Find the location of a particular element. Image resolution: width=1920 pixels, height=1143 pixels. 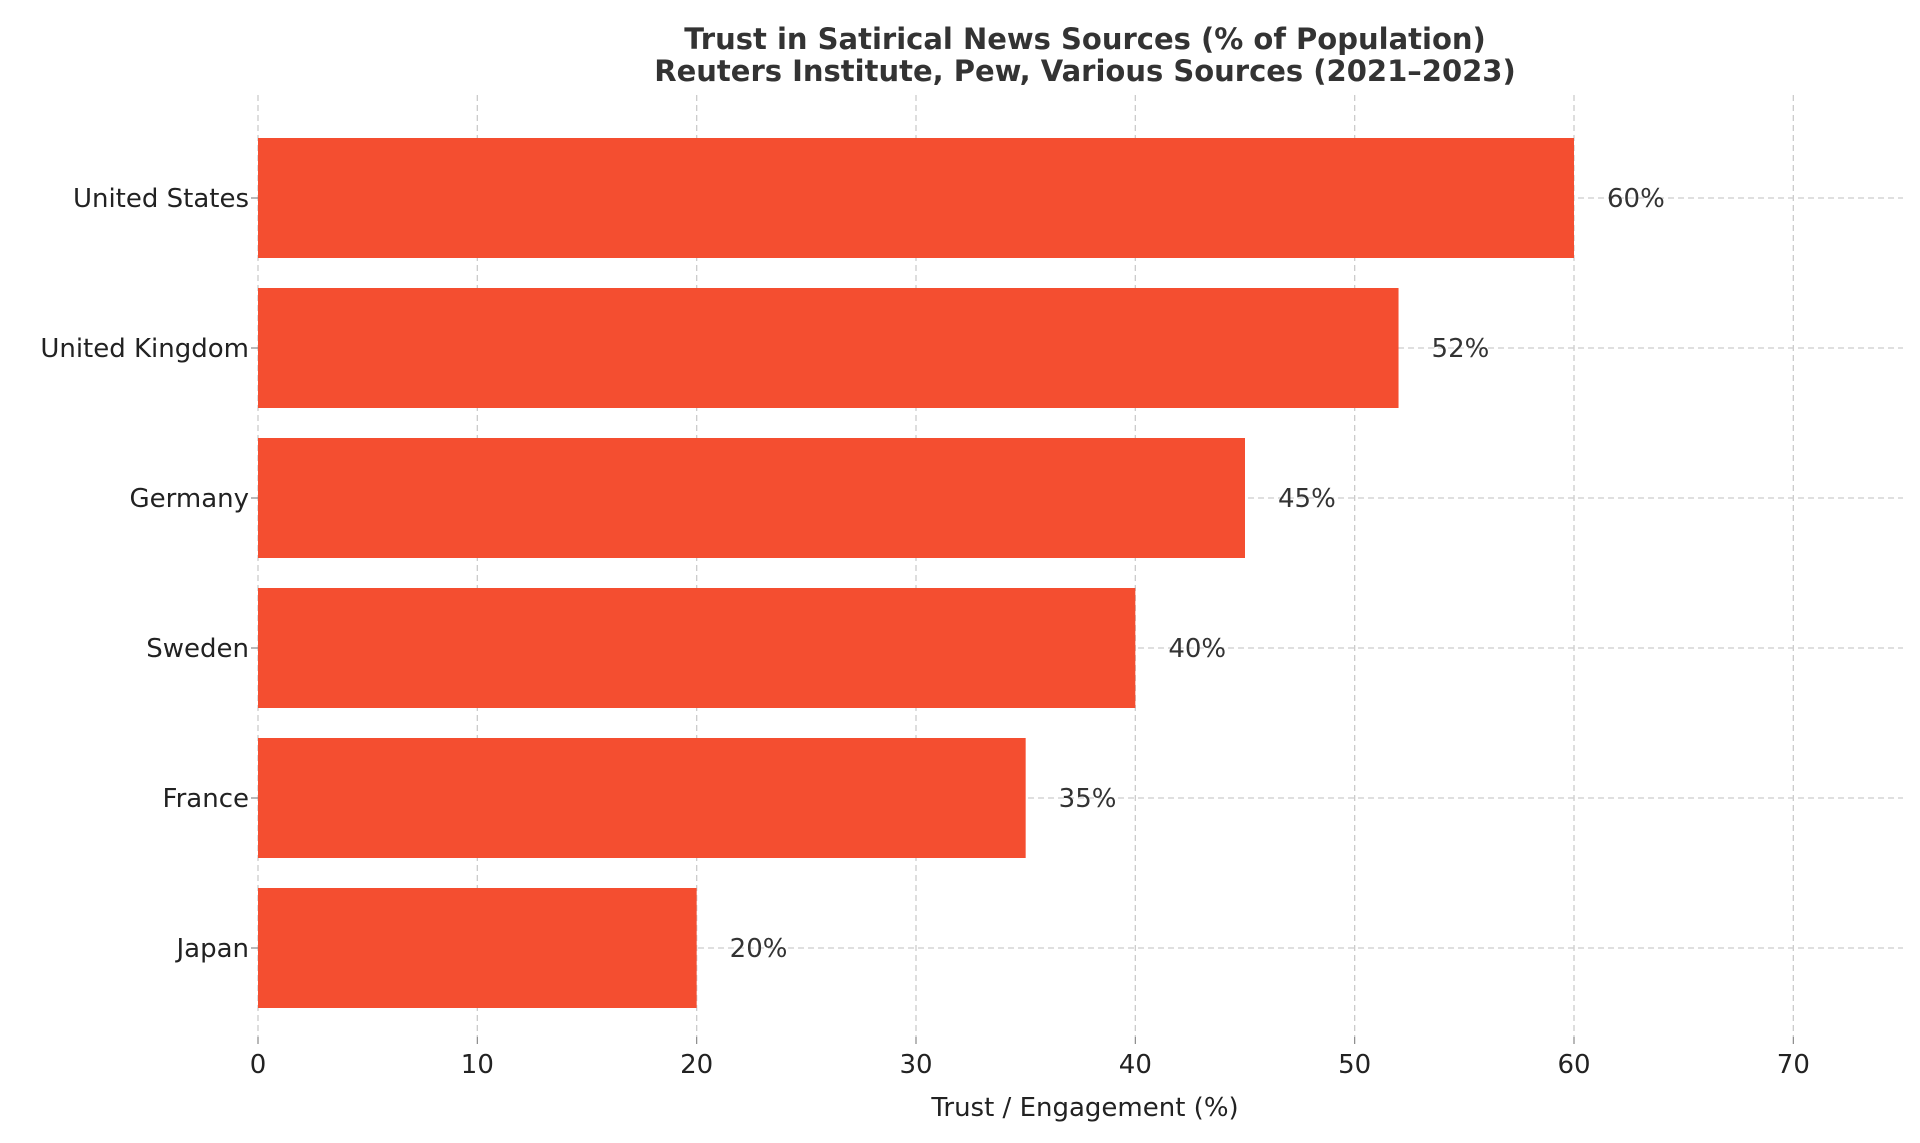

data-label-0: 60% is located at coordinates (1636, 199).